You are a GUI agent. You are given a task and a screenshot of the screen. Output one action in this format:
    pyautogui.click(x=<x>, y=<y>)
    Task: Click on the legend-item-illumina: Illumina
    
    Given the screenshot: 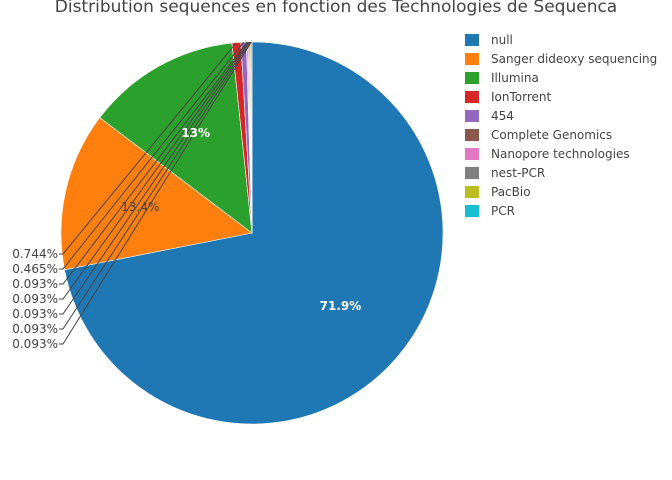 What is the action you would take?
    pyautogui.click(x=559, y=77)
    